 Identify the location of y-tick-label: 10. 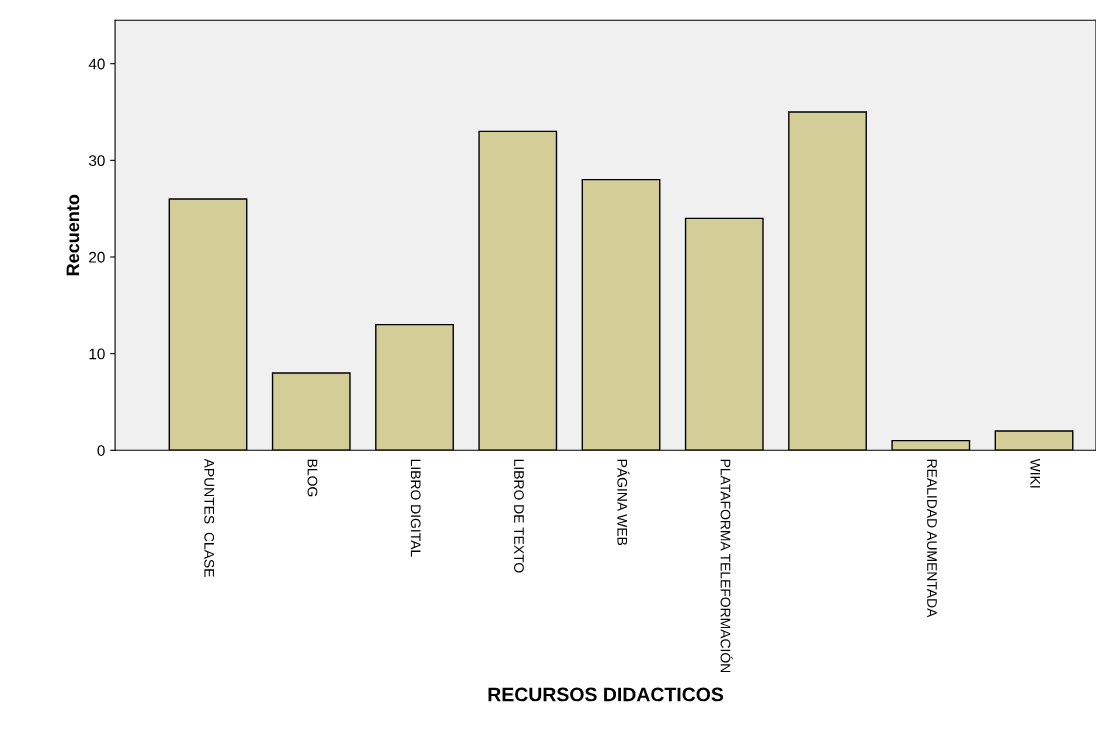
(97, 354).